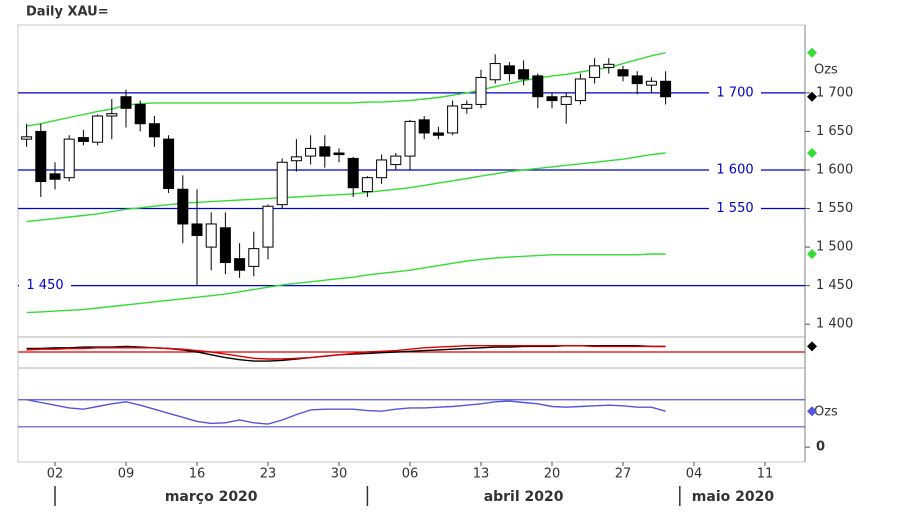 This screenshot has height=512, width=900. I want to click on y-tick-label: 1 450, so click(834, 285).